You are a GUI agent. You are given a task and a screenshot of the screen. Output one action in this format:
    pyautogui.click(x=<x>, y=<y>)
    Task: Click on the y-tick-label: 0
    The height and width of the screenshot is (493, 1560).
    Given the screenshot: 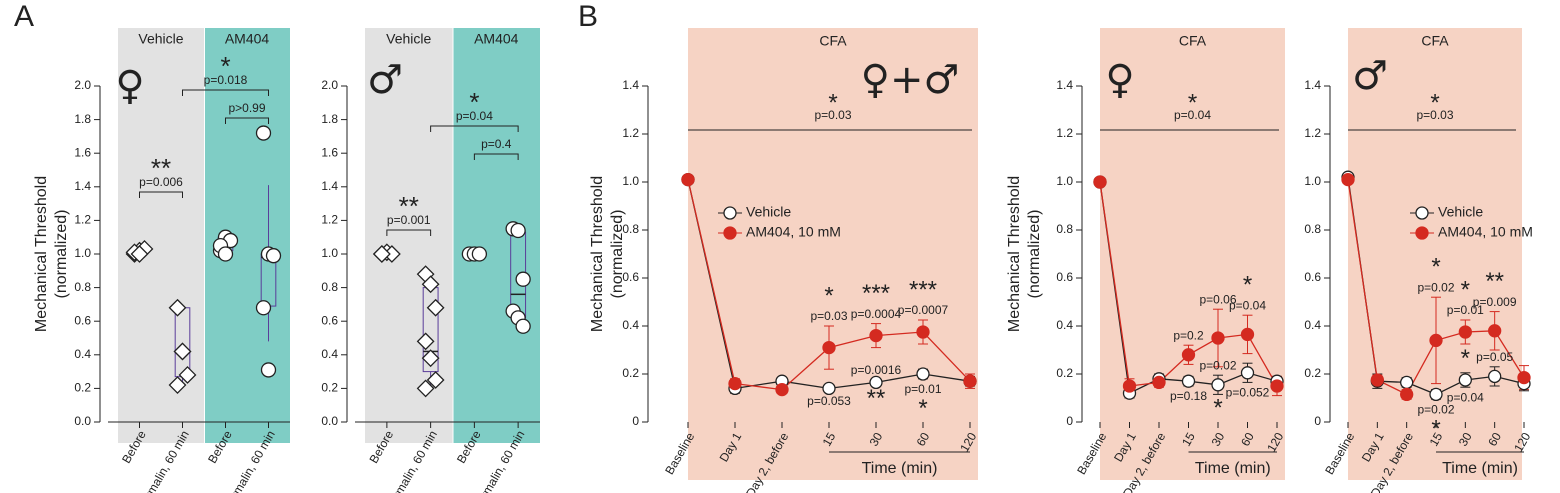 What is the action you would take?
    pyautogui.click(x=1317, y=421)
    